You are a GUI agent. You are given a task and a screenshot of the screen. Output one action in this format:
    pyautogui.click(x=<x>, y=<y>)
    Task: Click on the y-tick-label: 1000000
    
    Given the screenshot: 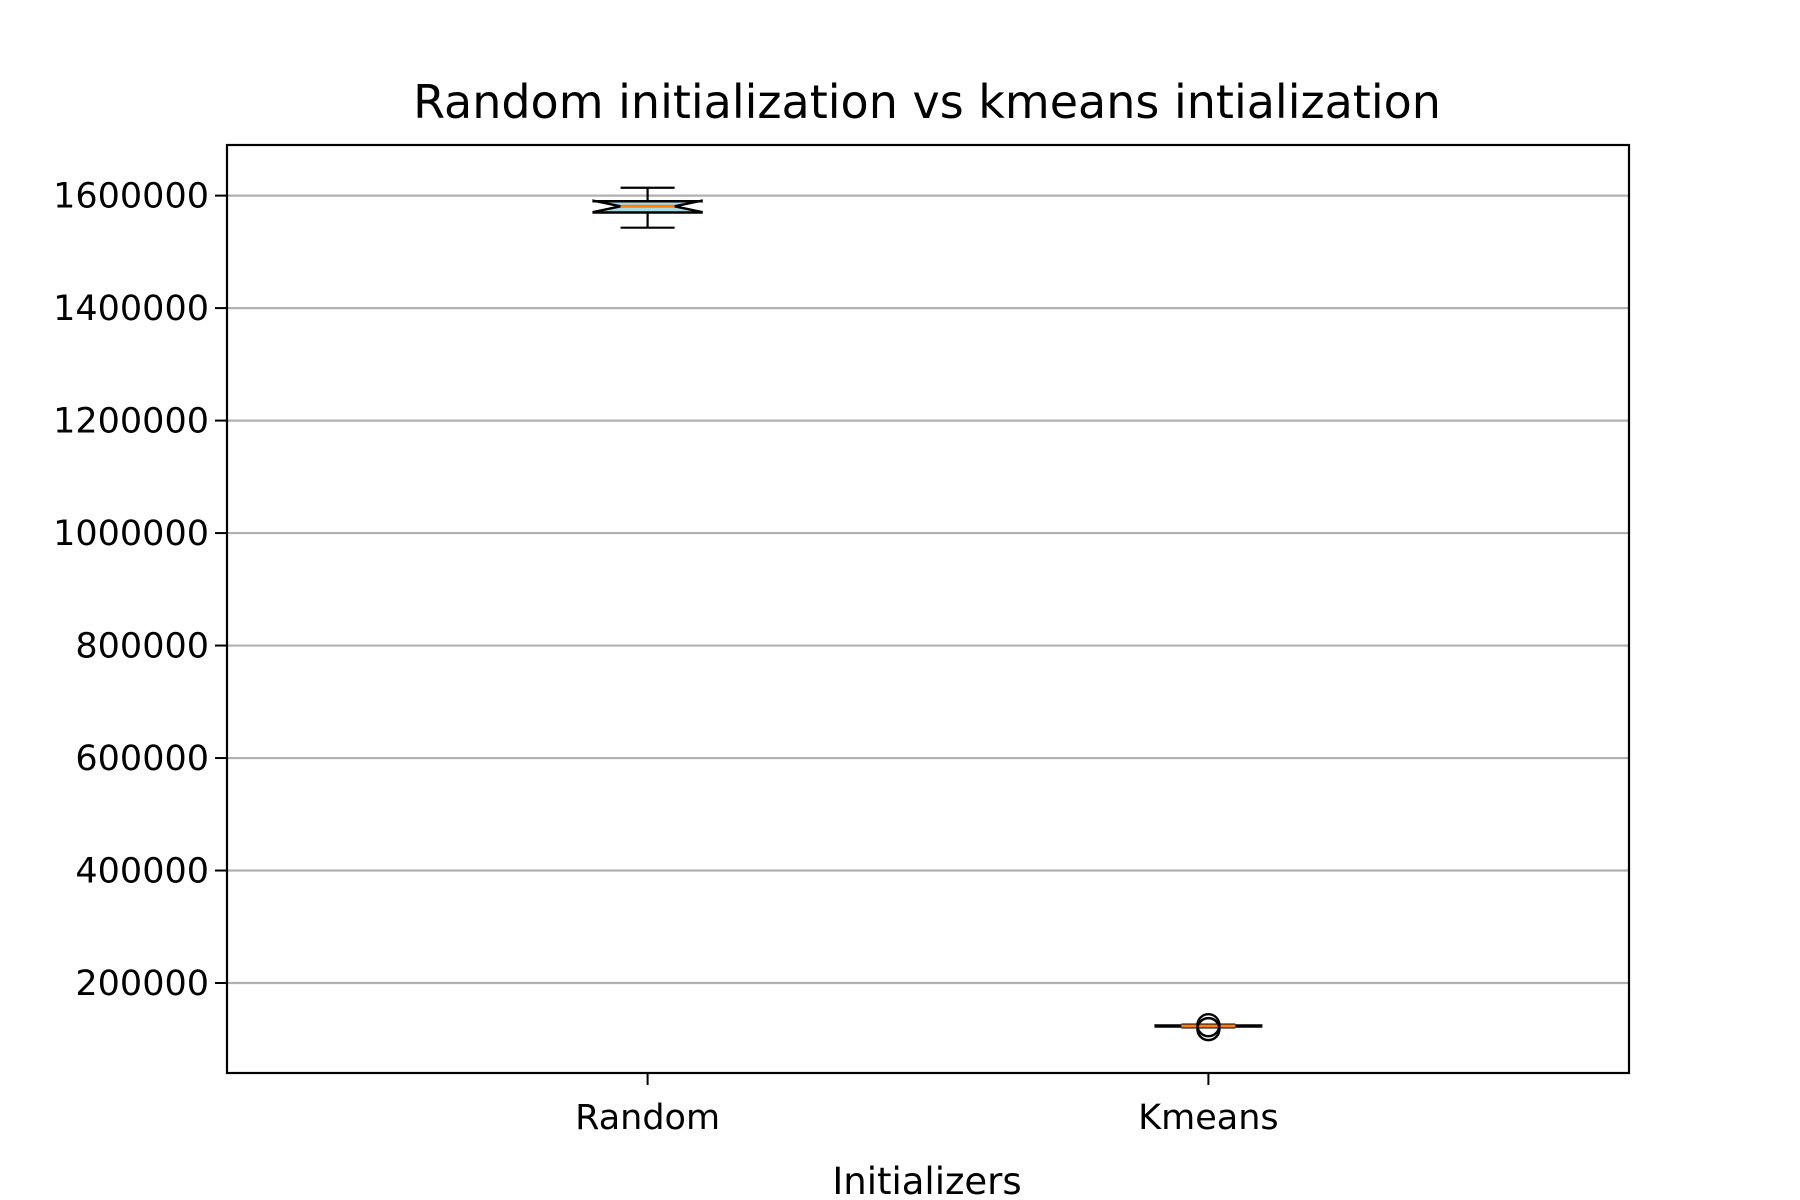 What is the action you would take?
    pyautogui.click(x=131, y=534)
    